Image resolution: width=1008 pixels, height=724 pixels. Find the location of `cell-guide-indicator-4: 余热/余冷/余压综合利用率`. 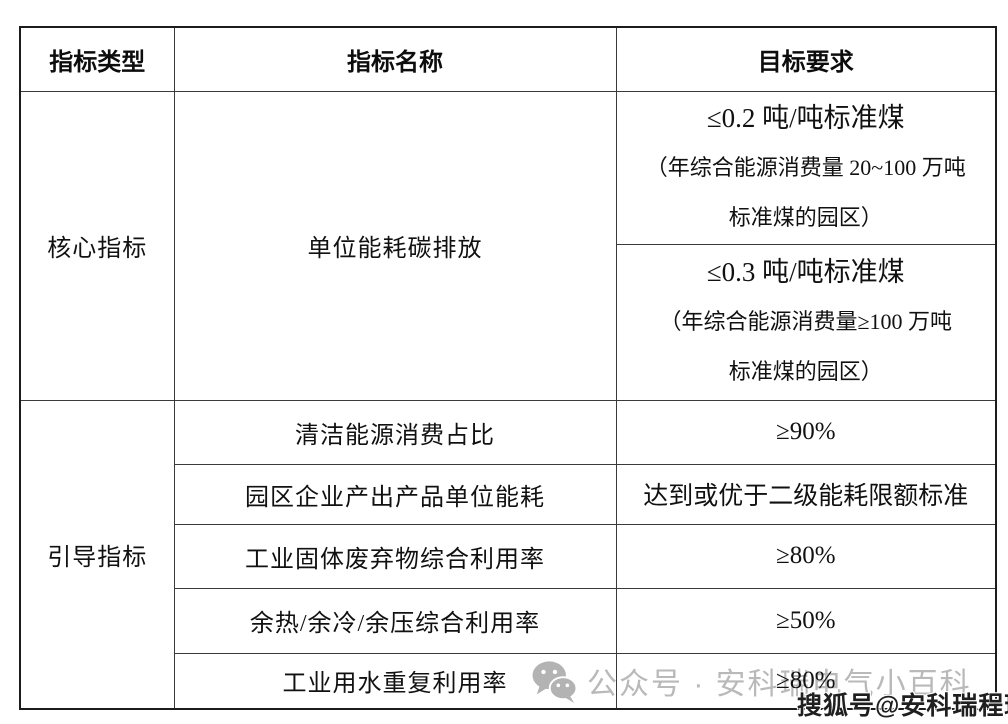

cell-guide-indicator-4: 余热/余冷/余压综合利用率 is located at coordinates (395, 620).